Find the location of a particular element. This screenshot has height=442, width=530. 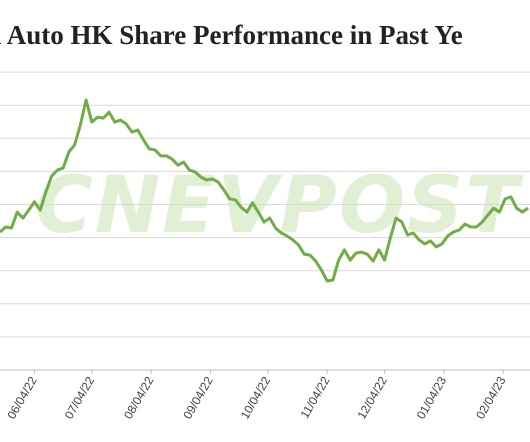

x-tick-label: 11/04/22 is located at coordinates (314, 397).